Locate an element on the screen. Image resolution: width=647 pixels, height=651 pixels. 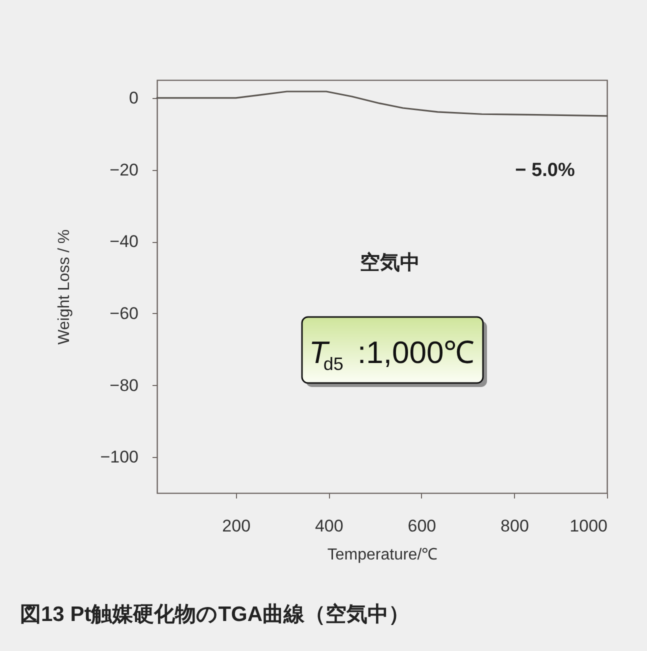
y-tick-label: −20 is located at coordinates (124, 170).